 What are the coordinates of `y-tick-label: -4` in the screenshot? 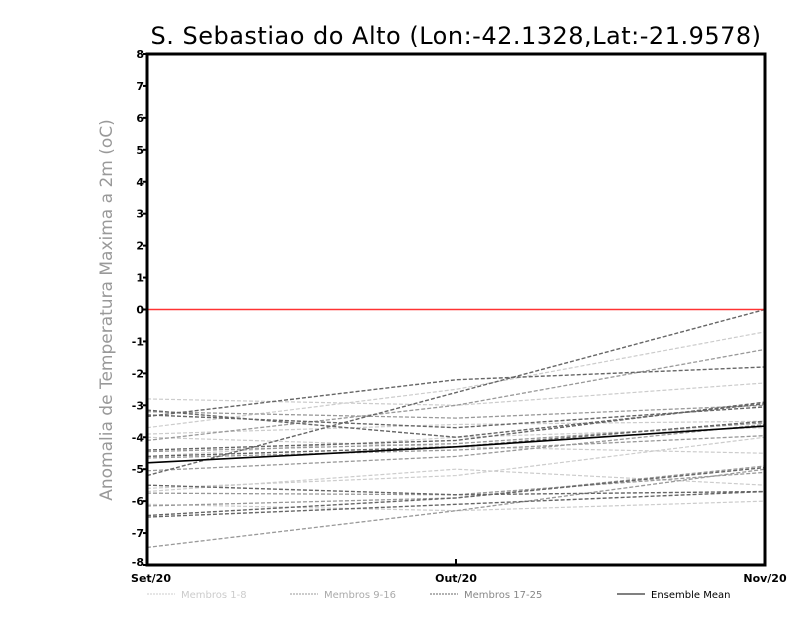 It's located at (138, 437).